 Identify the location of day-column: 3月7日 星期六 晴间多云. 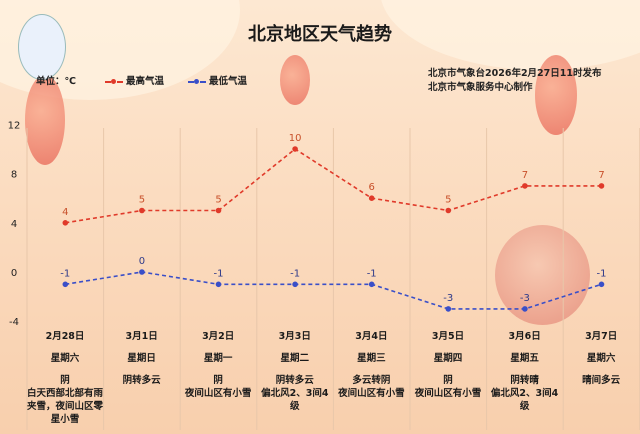
(601, 358).